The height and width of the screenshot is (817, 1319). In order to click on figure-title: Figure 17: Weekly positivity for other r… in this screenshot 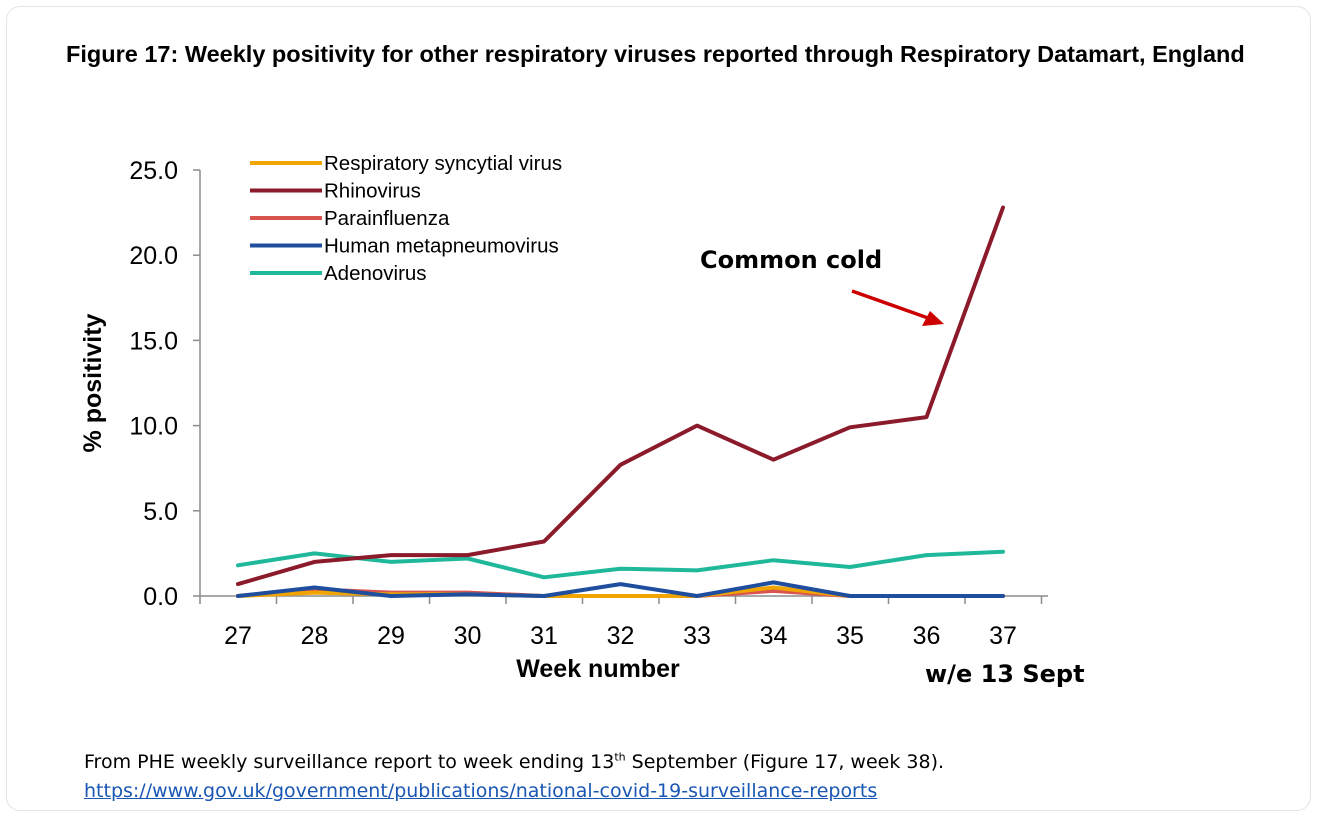, I will do `click(655, 54)`.